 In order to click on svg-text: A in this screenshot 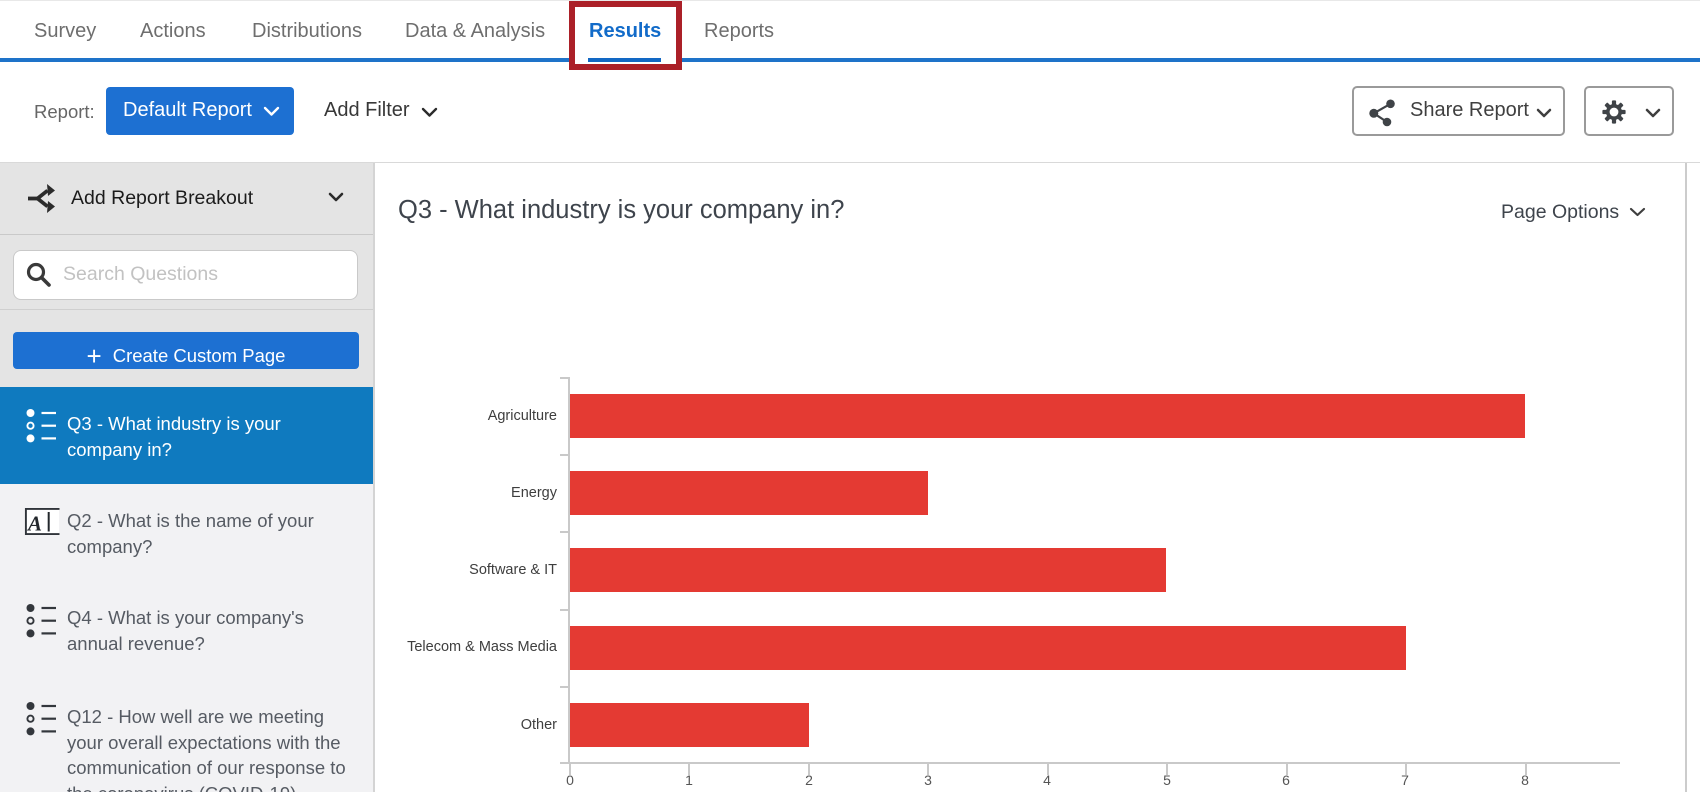, I will do `click(34, 524)`.